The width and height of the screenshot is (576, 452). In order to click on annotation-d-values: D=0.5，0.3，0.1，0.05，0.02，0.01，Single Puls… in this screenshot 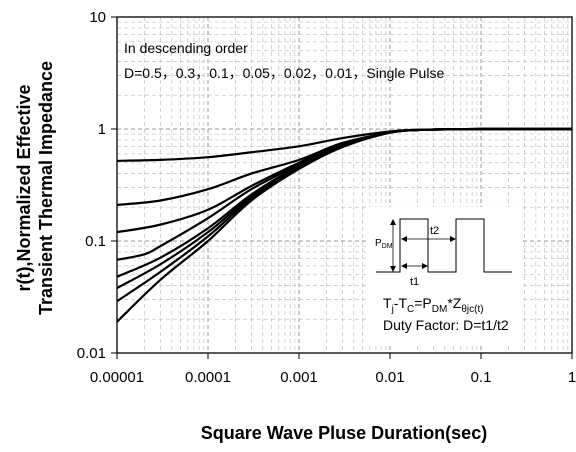, I will do `click(284, 73)`.